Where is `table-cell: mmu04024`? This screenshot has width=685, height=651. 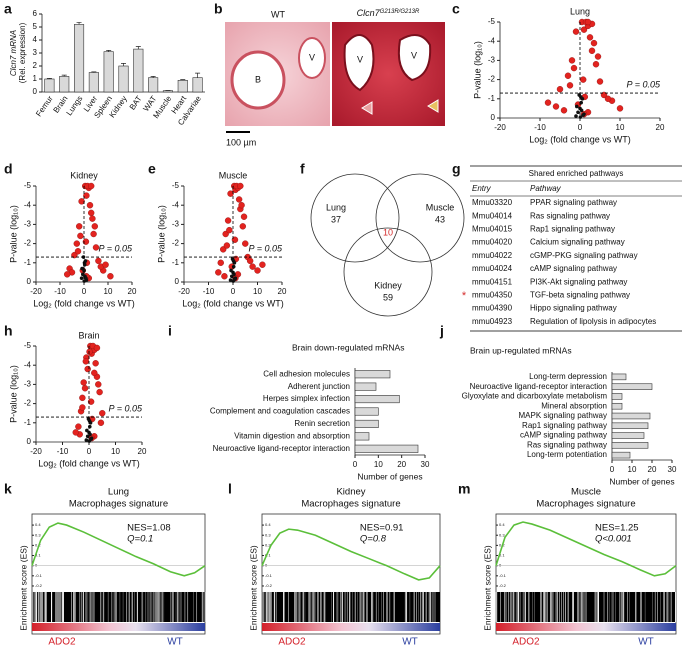 table-cell: mmu04024 is located at coordinates (492, 268).